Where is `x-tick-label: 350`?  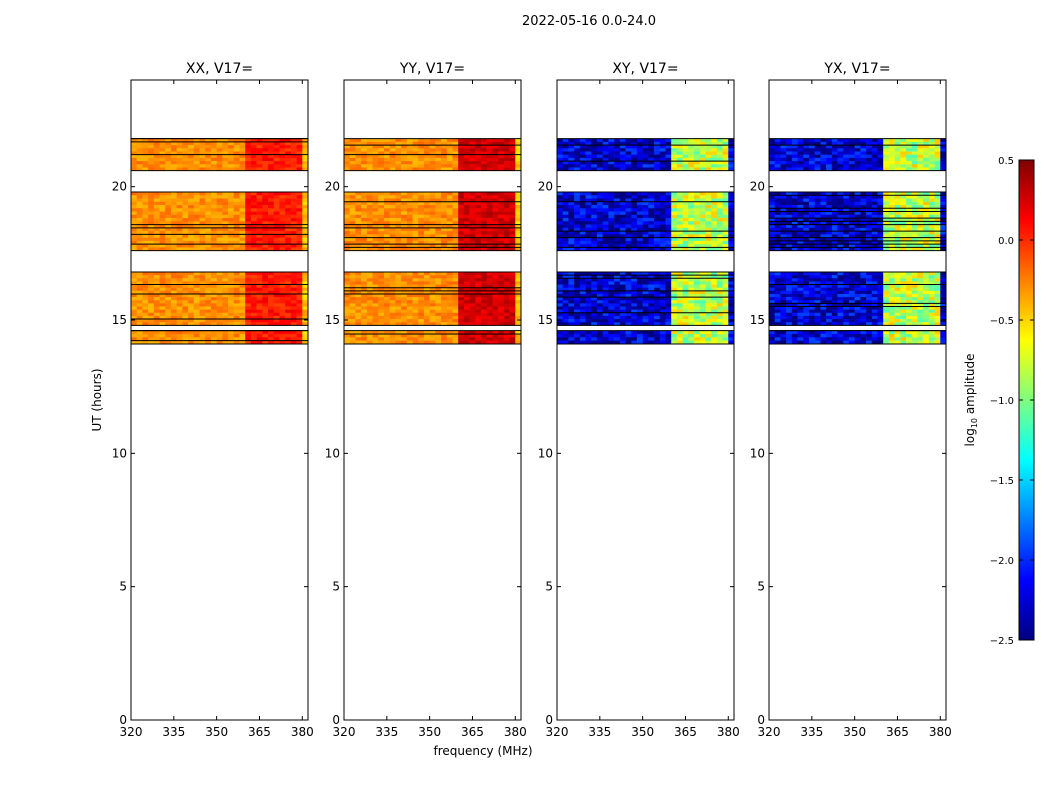 x-tick-label: 350 is located at coordinates (216, 732).